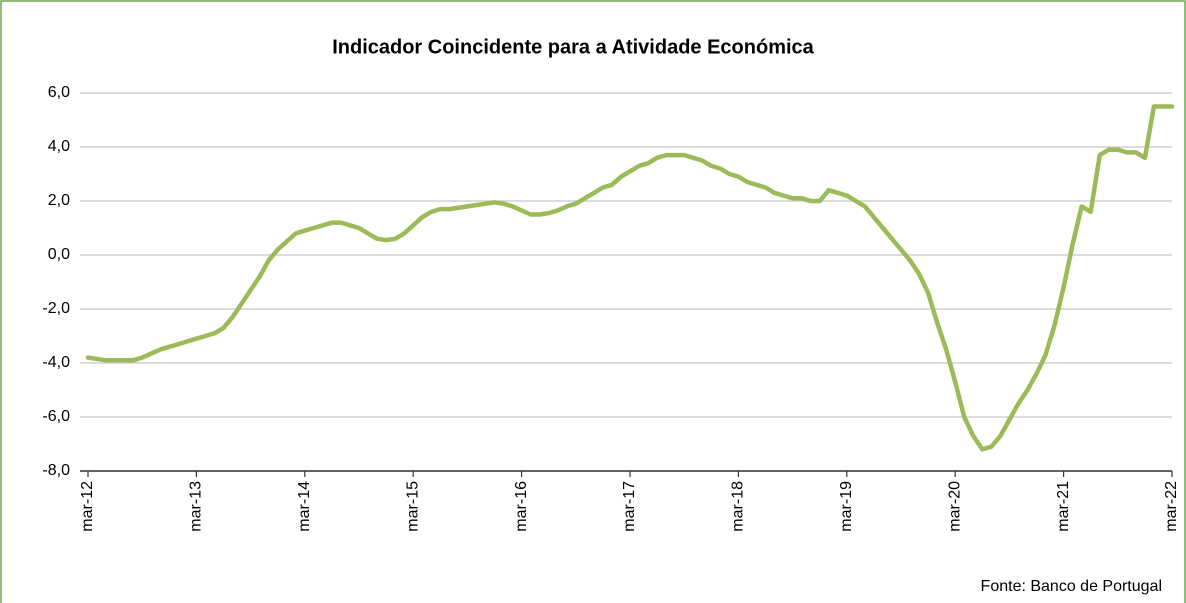 Image resolution: width=1186 pixels, height=603 pixels. I want to click on y-tick-label: 6,0, so click(59, 92).